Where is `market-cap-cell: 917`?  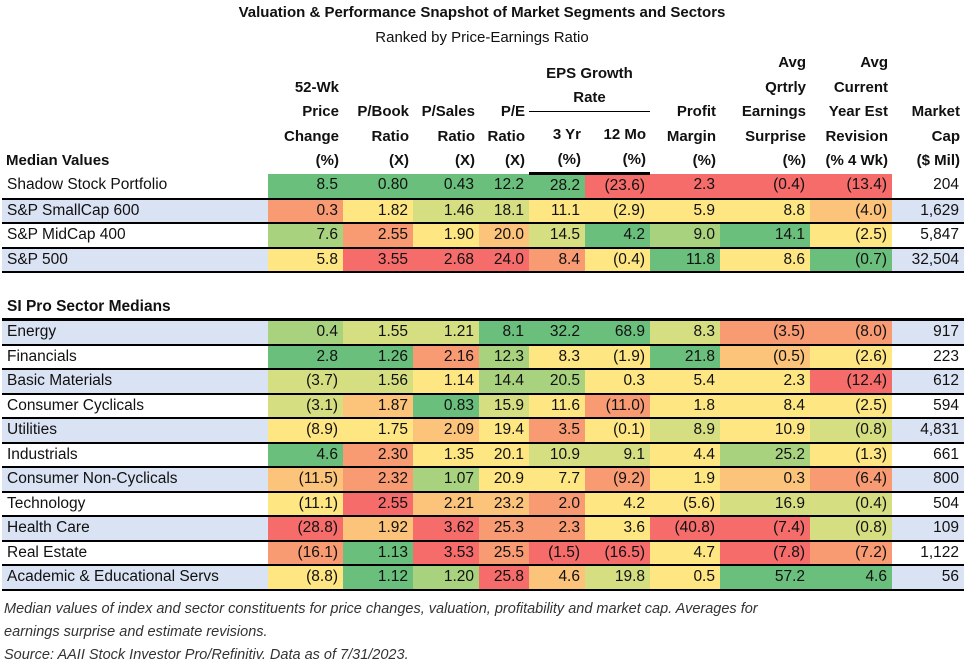 market-cap-cell: 917 is located at coordinates (928, 332).